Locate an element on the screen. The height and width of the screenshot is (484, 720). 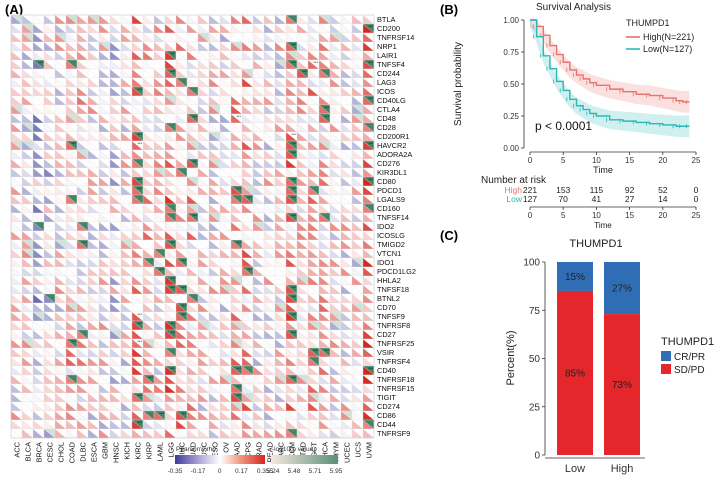
heatmap-row-label: TNFRSF18 is located at coordinates (395, 379).